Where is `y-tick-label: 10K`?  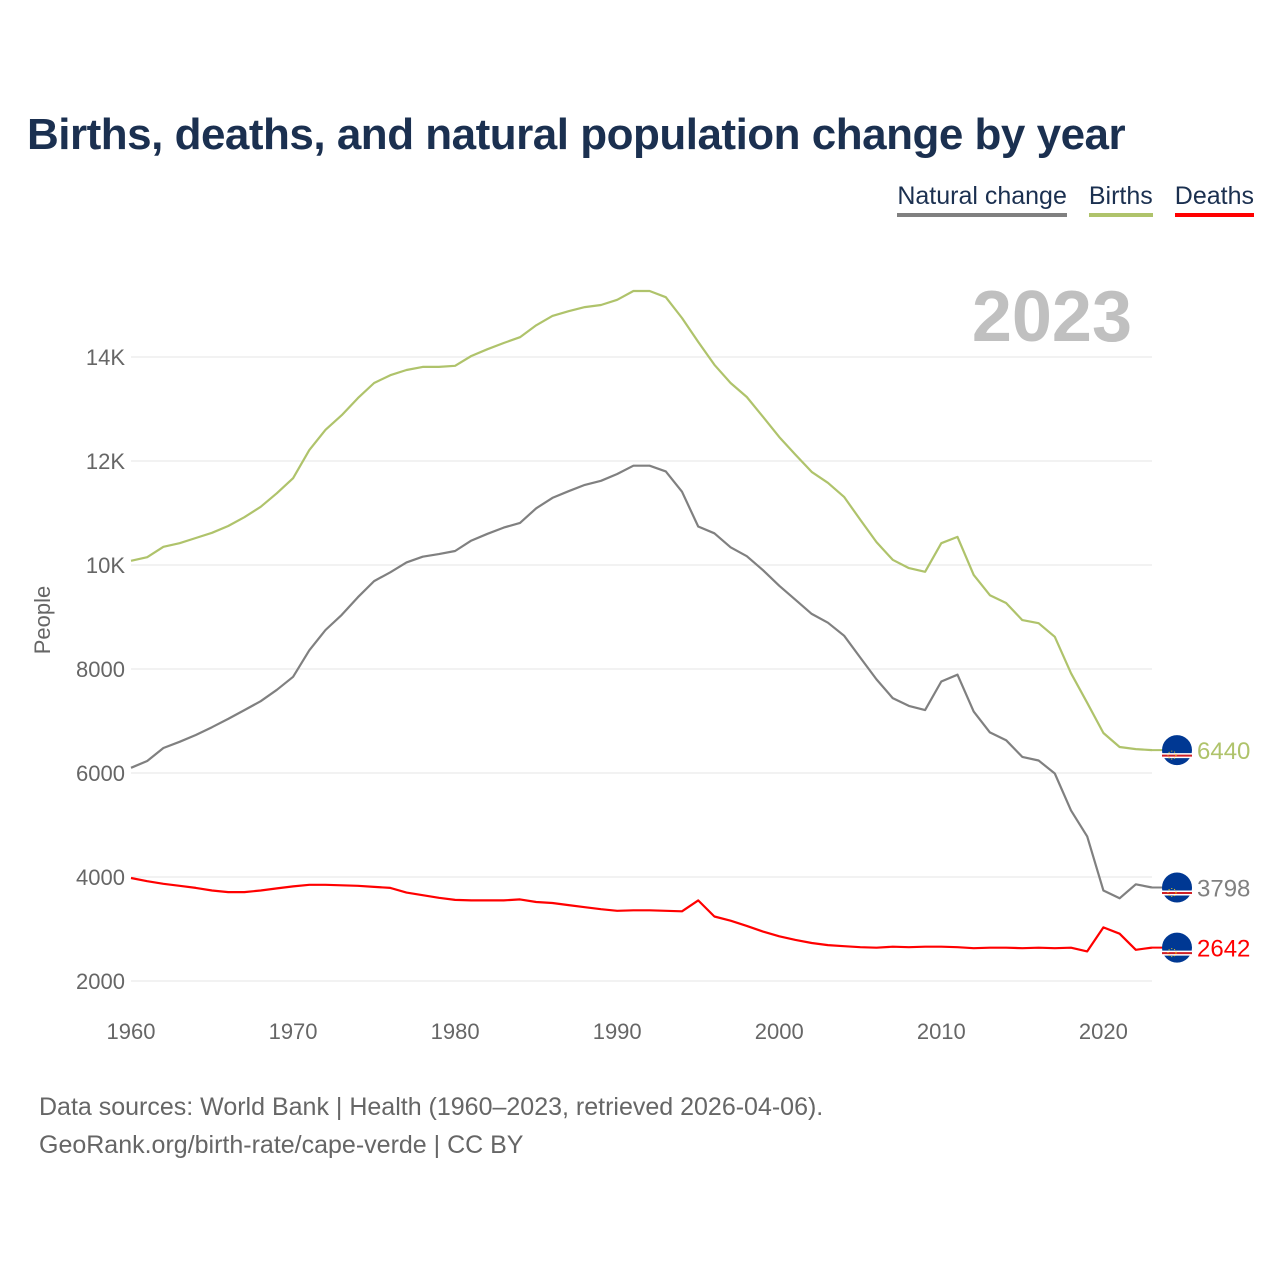
y-tick-label: 10K is located at coordinates (105, 565).